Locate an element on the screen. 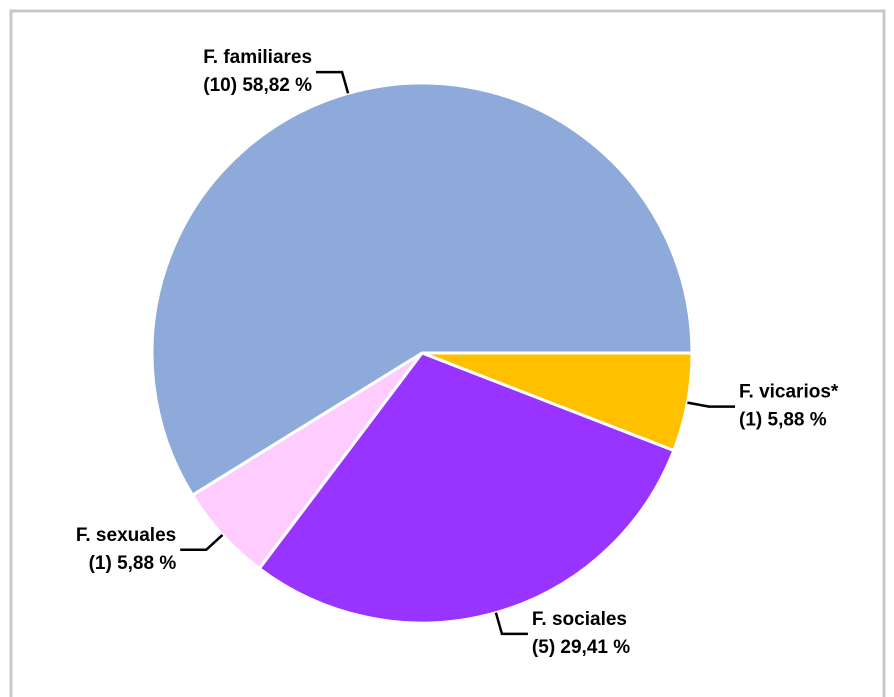 This screenshot has height=697, width=894. slice-value-label: (5) 29,41 % is located at coordinates (581, 647).